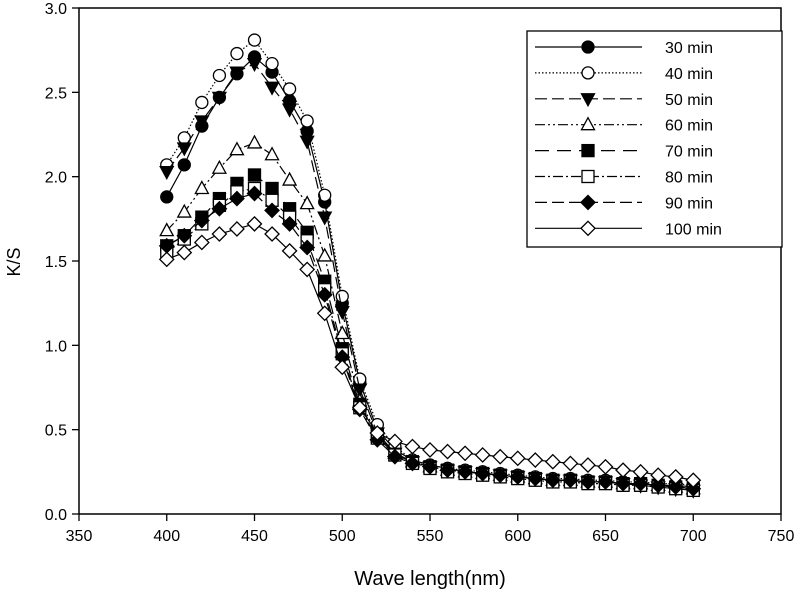  Describe the element at coordinates (689, 74) in the screenshot. I see `legend-label: 40 min` at that location.